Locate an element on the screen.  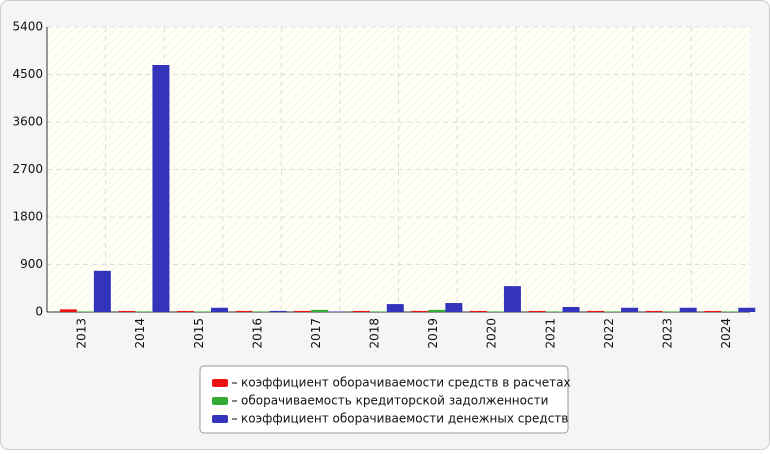
y-tick-label: 5400 is located at coordinates (27, 27).